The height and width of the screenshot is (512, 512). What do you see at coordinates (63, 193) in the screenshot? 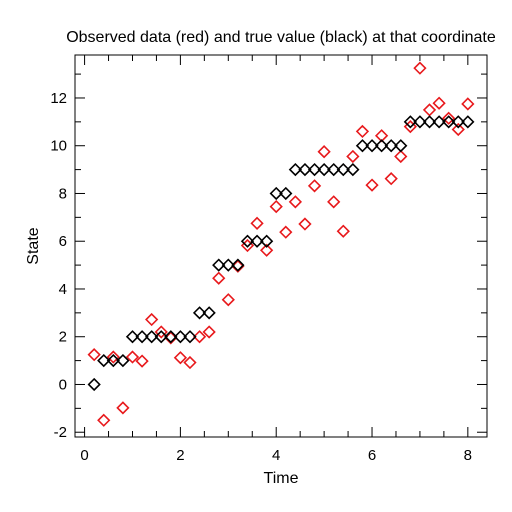
I see `y-tick-label: 8` at bounding box center [63, 193].